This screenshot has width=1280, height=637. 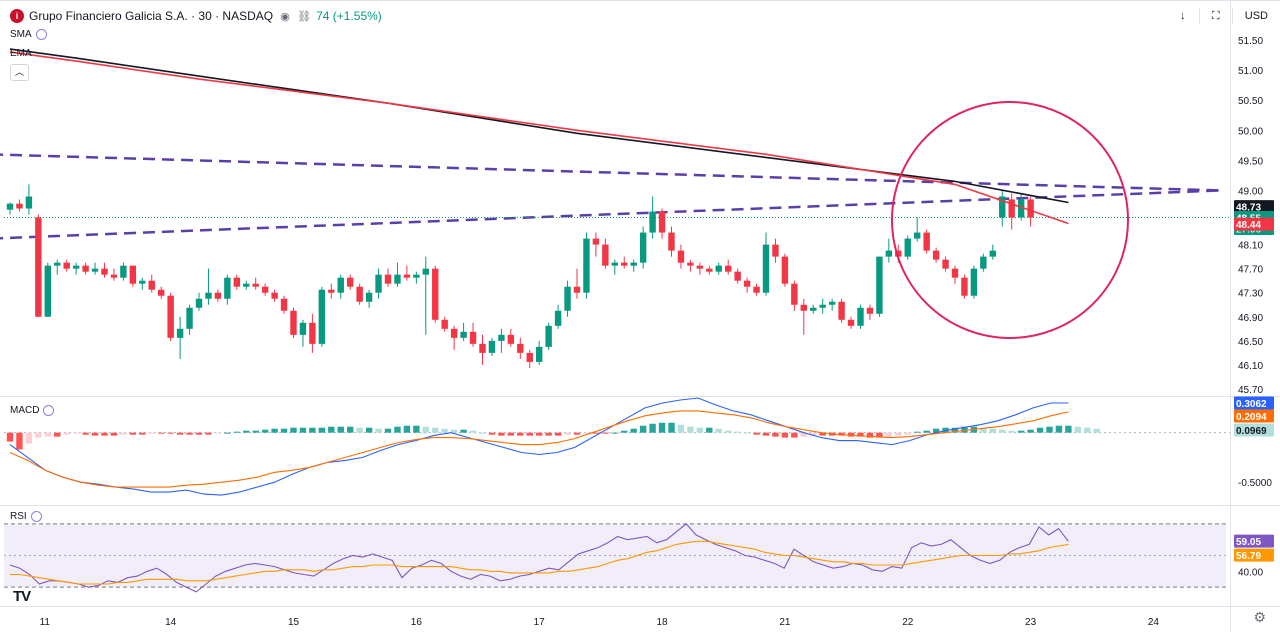 I want to click on currency-selector: USD, so click(x=1256, y=16).